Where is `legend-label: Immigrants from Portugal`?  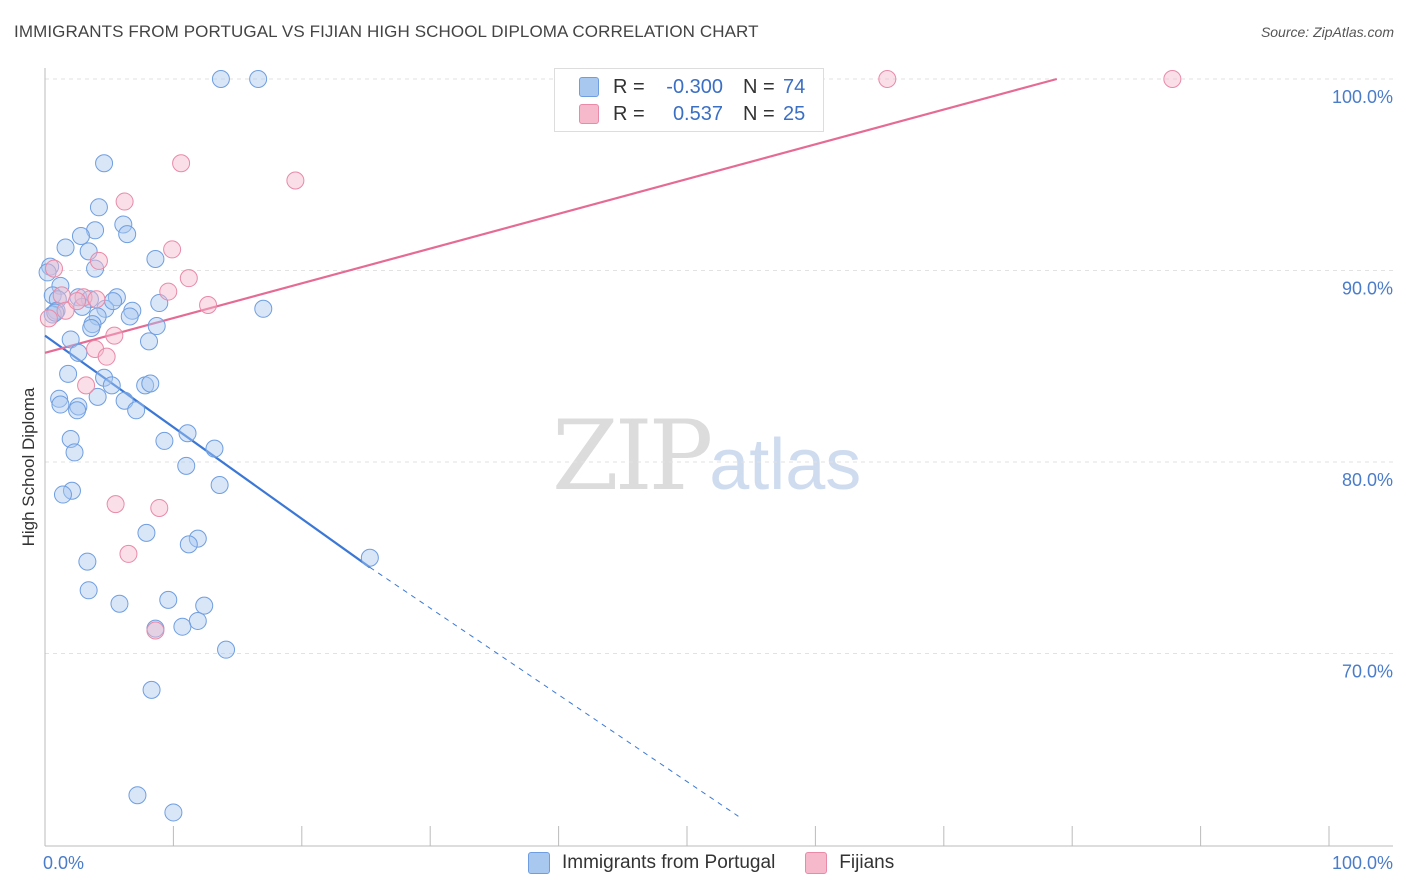 legend-label: Immigrants from Portugal is located at coordinates (669, 862).